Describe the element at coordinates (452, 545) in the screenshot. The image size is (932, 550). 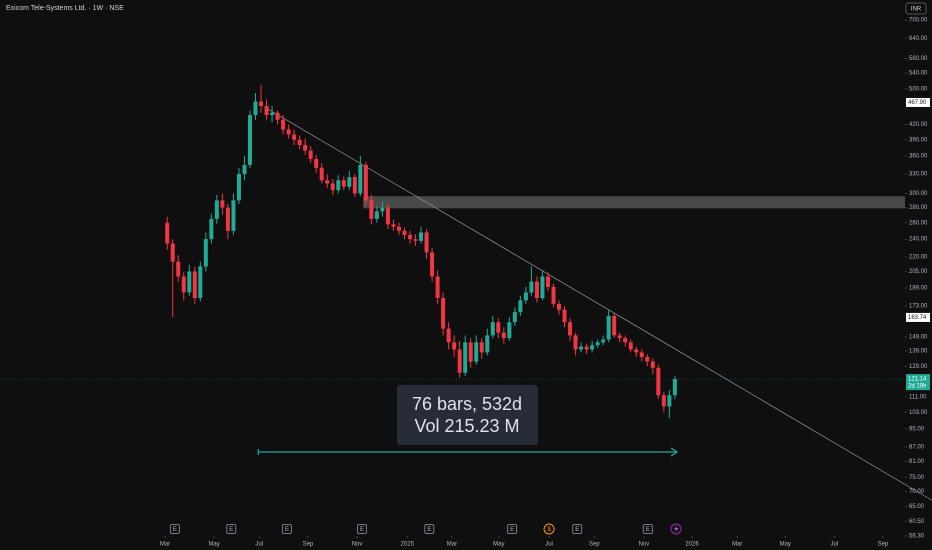
I see `x-tick-label: Mar` at that location.